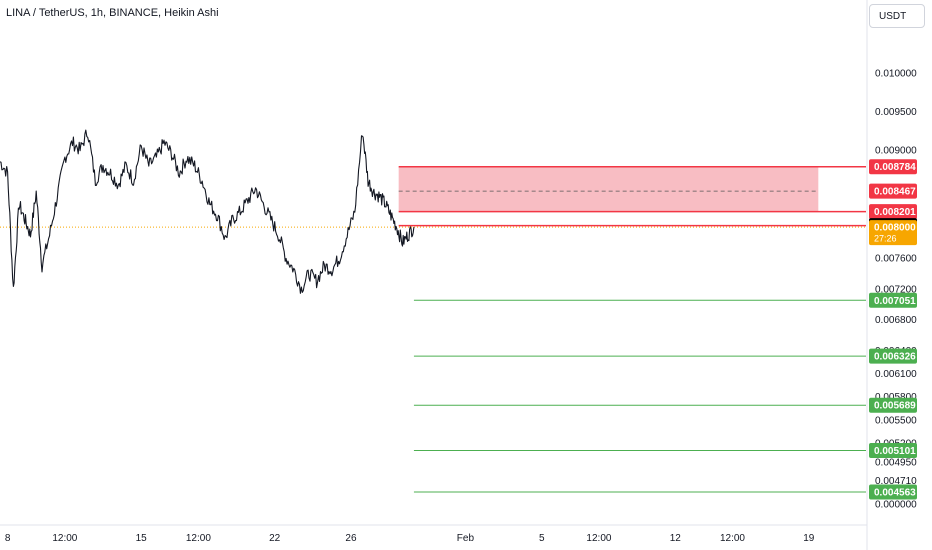 The image size is (932, 550). I want to click on time-tick-label: 19, so click(809, 538).